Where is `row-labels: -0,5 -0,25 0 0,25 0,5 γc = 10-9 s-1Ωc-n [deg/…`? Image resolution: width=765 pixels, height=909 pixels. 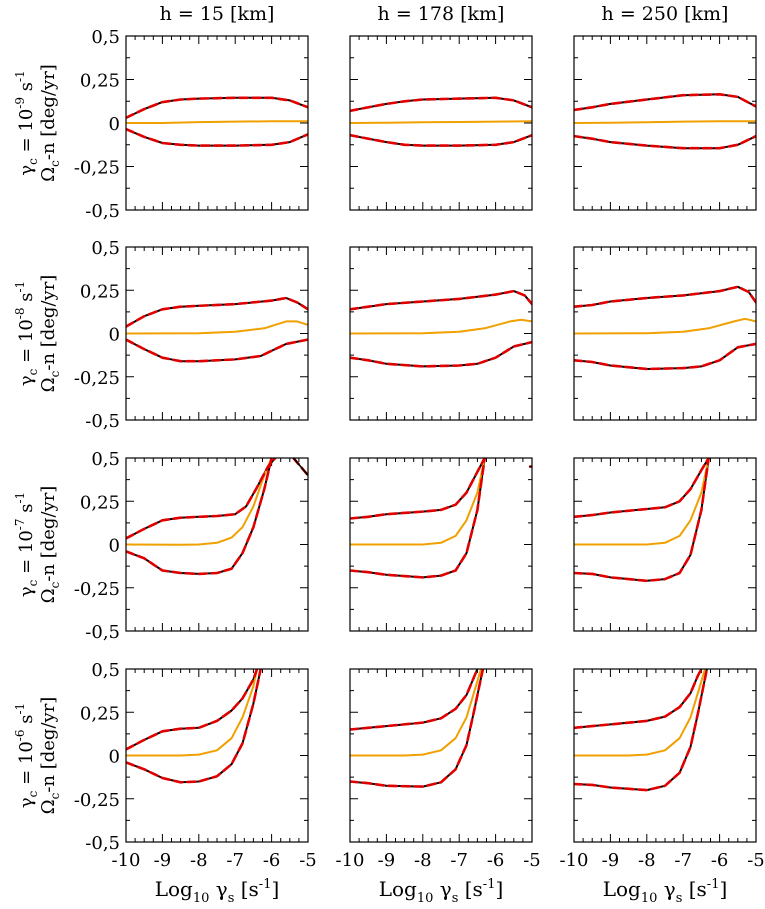 row-labels: -0,5 -0,25 0 0,25 0,5 γc = 10-9 s-1Ωc-n [deg/… is located at coordinates (66, 440).